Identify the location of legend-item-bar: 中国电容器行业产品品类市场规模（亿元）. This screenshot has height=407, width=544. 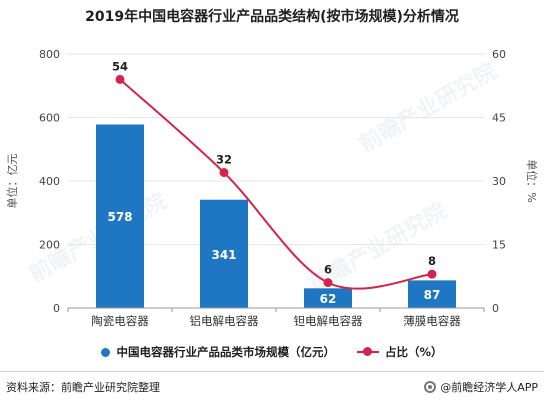
(218, 352).